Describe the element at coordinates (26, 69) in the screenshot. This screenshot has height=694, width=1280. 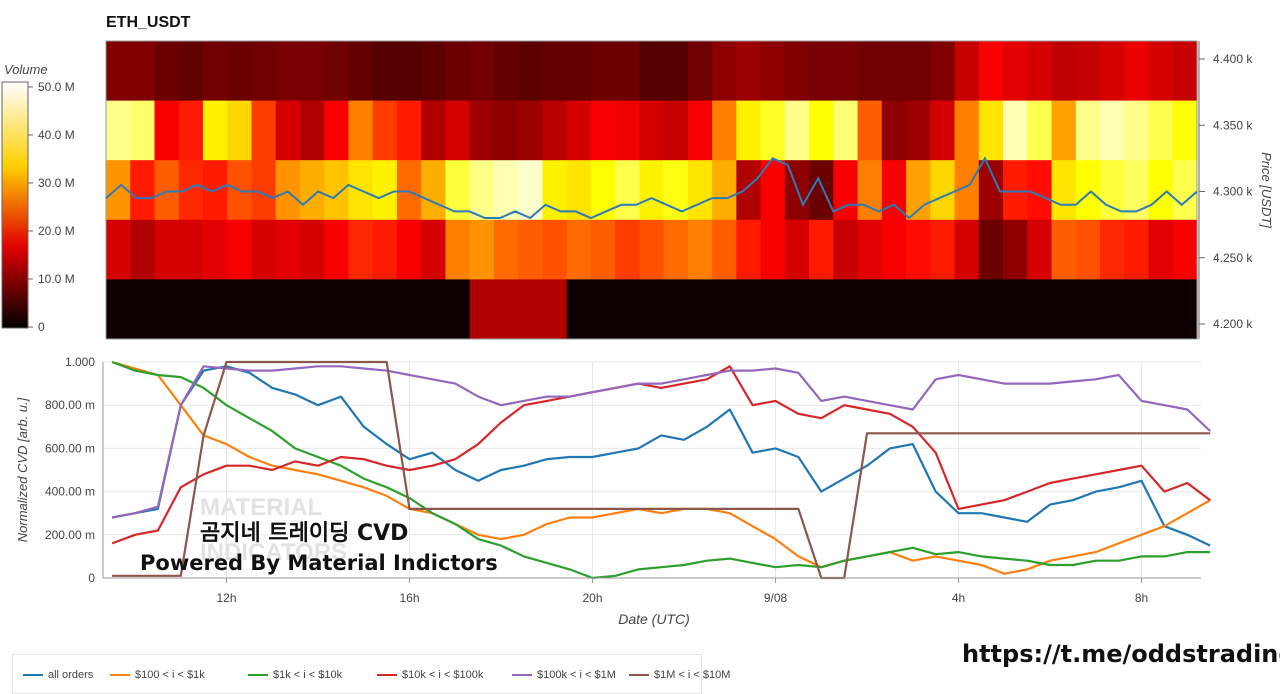
I see `colorbar-label: Volume` at that location.